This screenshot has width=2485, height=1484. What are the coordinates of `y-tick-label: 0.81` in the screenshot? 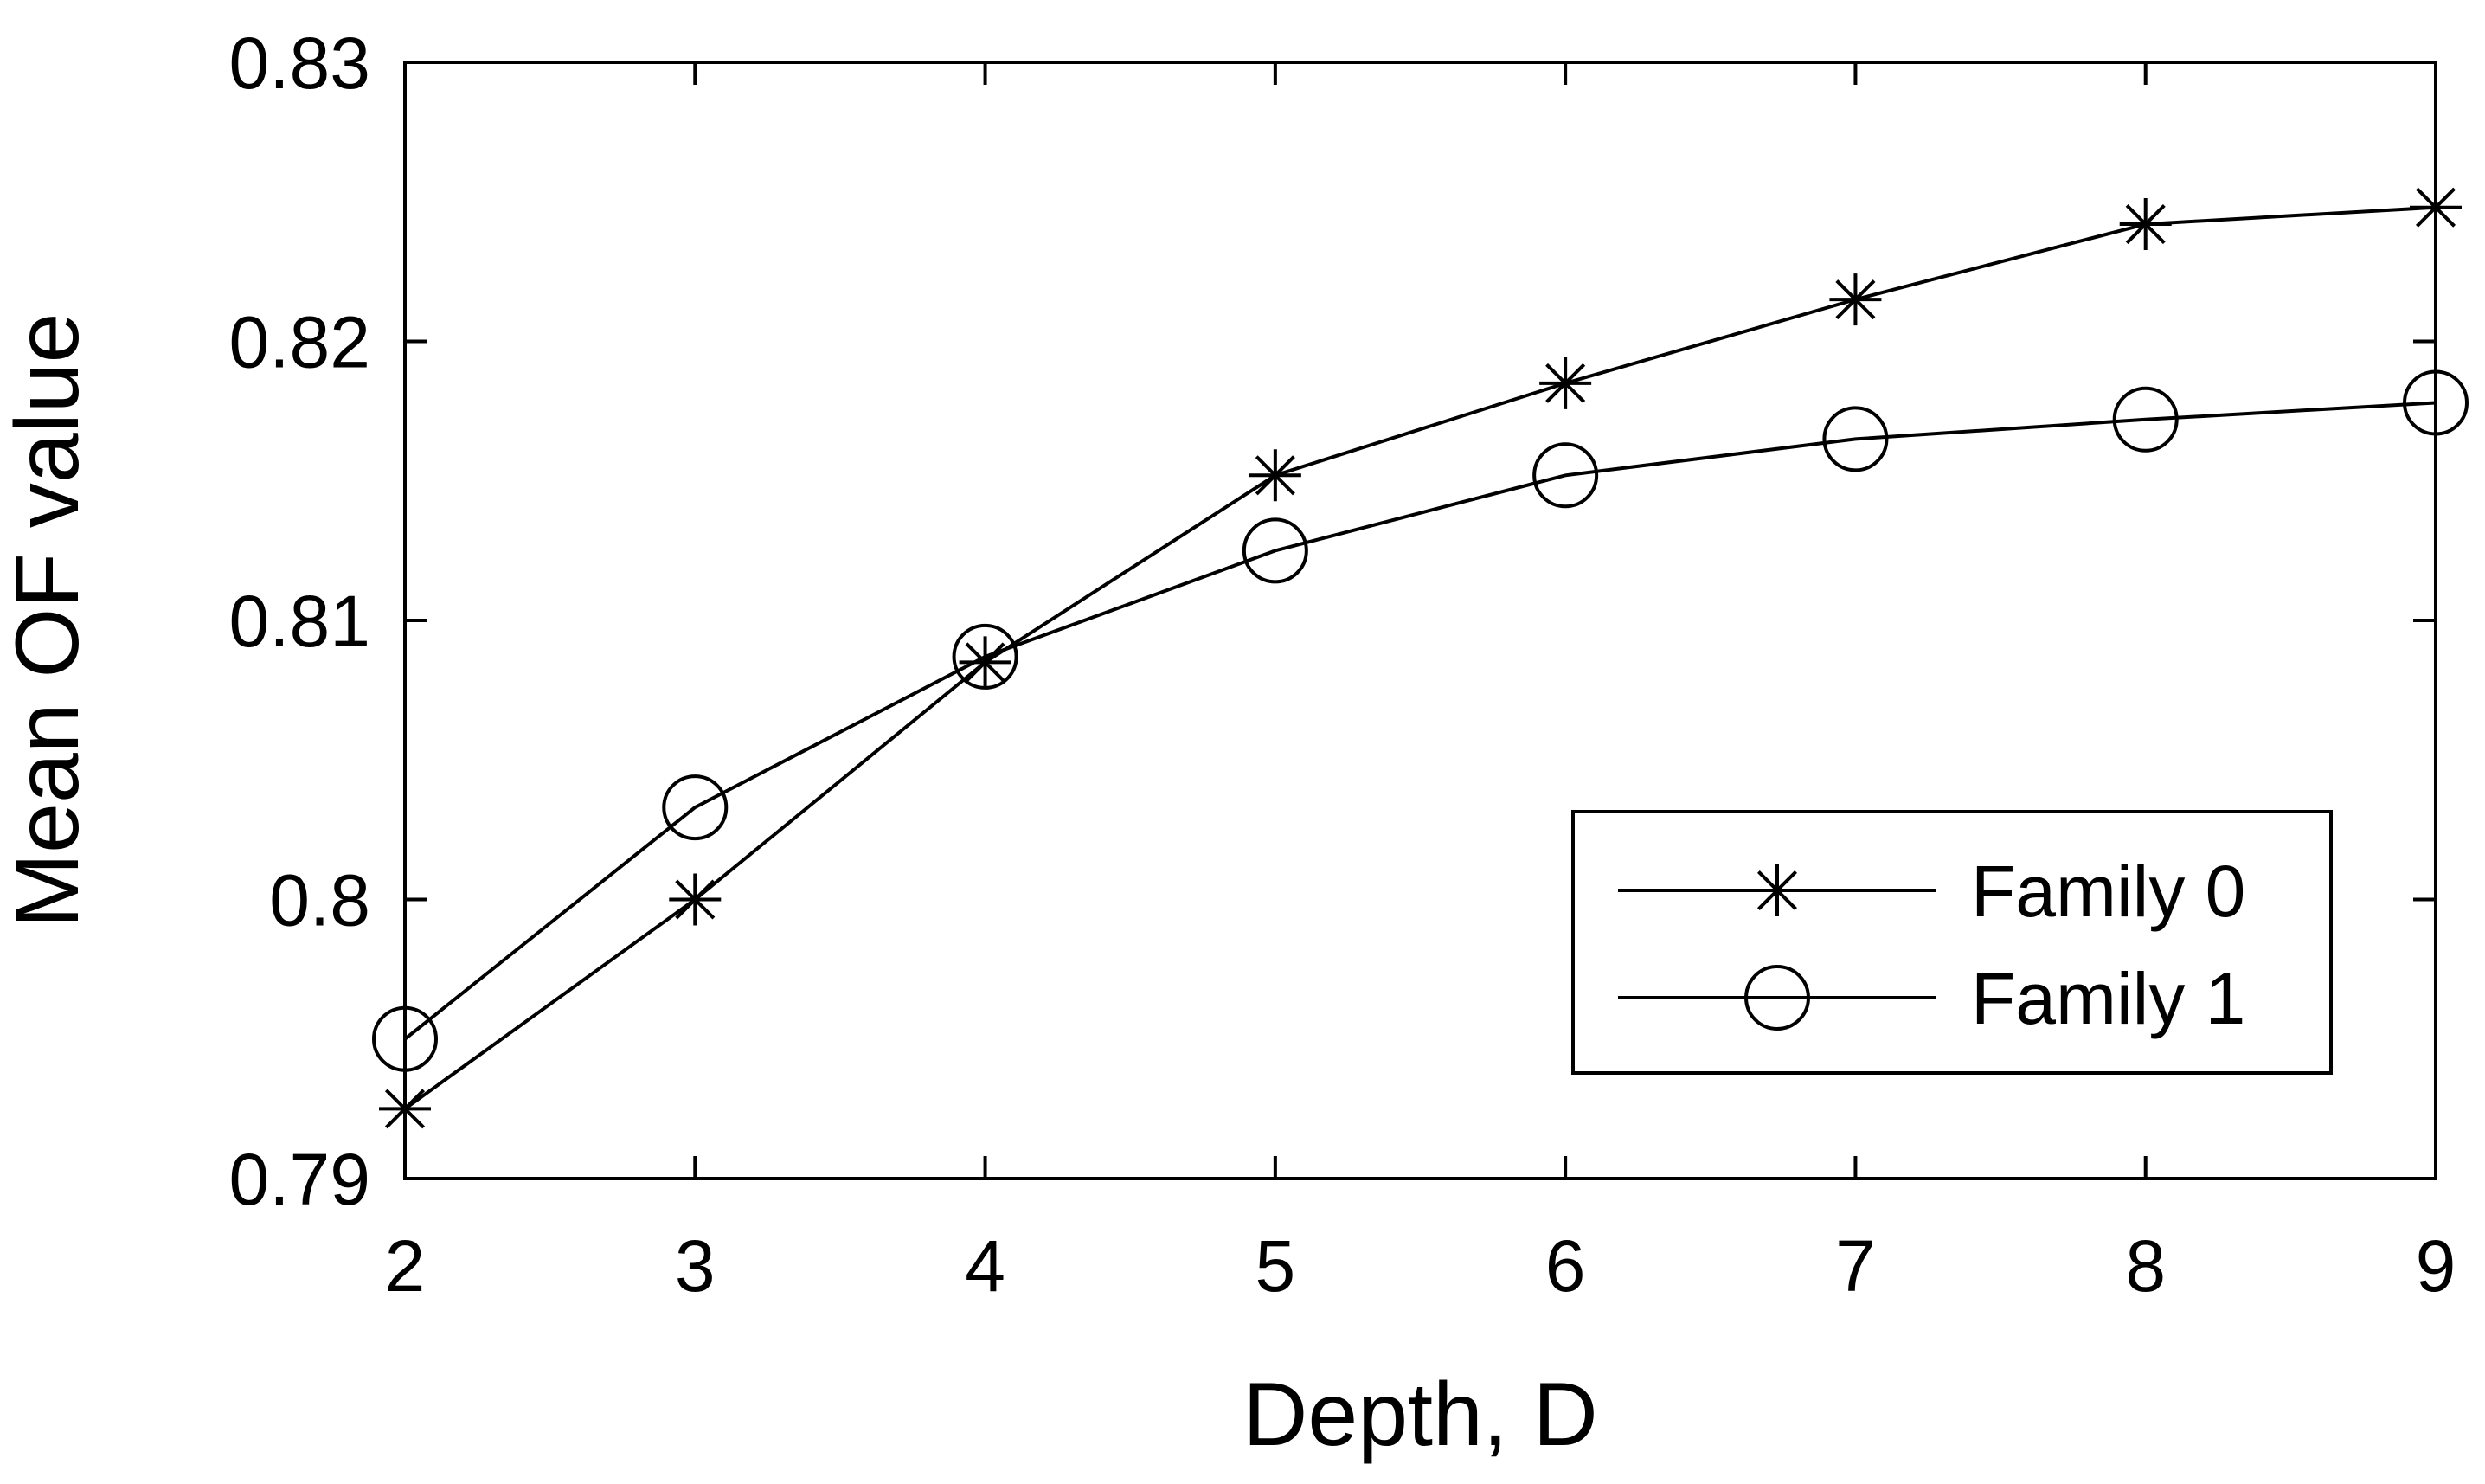 It's located at (300, 622).